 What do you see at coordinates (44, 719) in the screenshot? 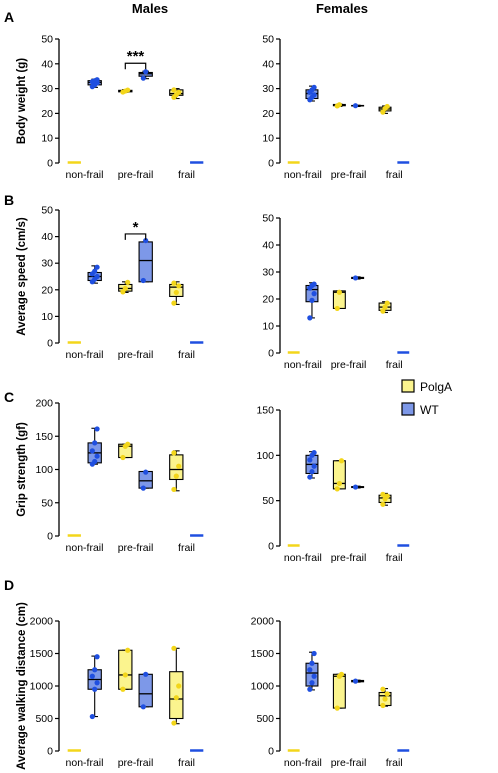
I see `y-tick-label: 500` at bounding box center [44, 719].